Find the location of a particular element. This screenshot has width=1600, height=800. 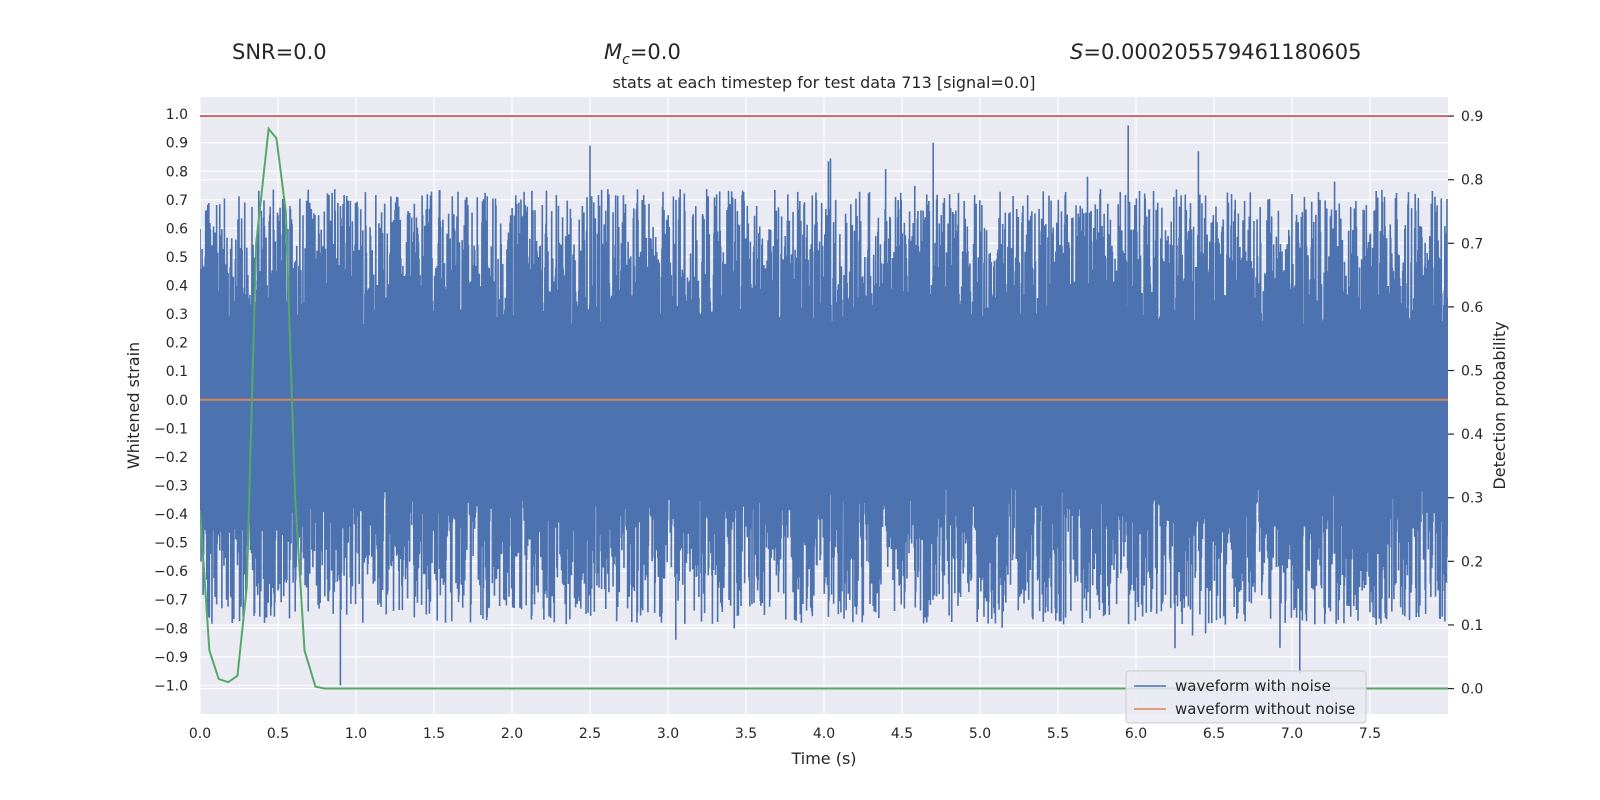

legend-box is located at coordinates (1246, 697).